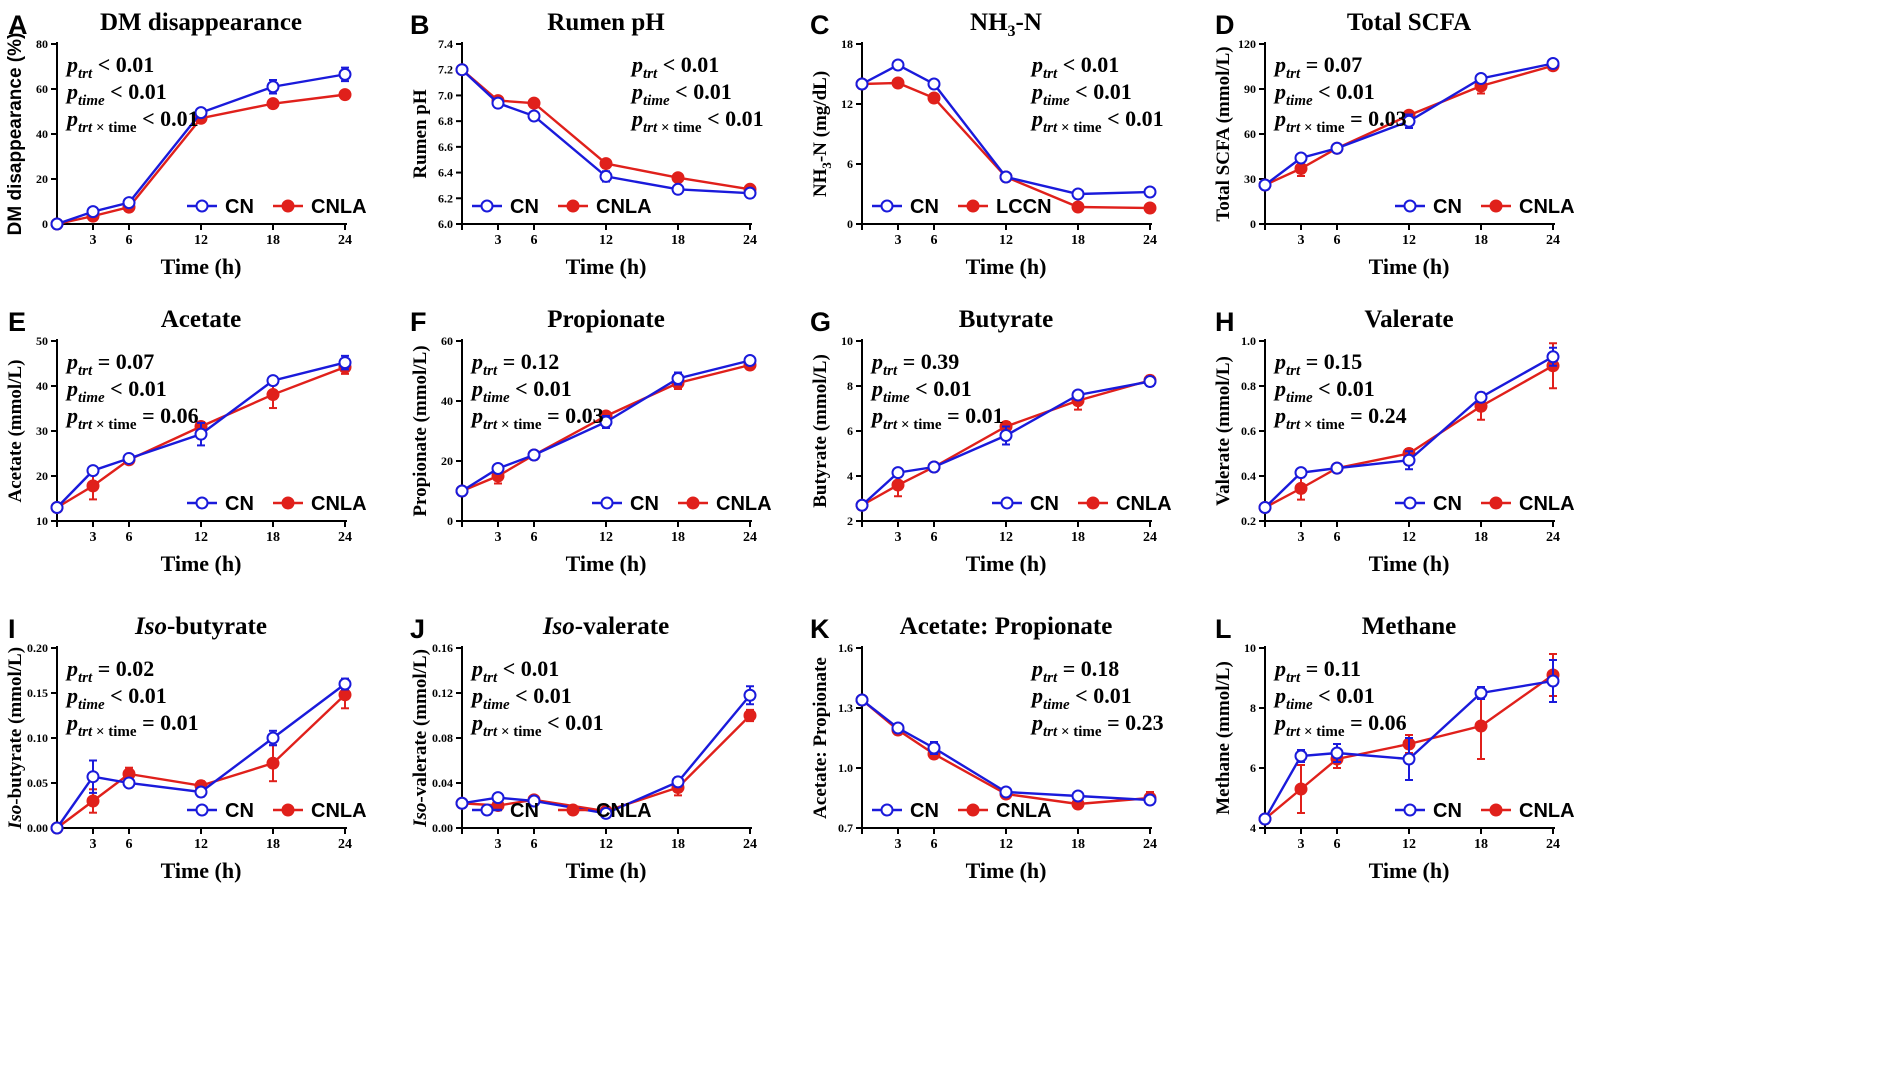  I want to click on y-tick-label: 120, so click(1247, 44).